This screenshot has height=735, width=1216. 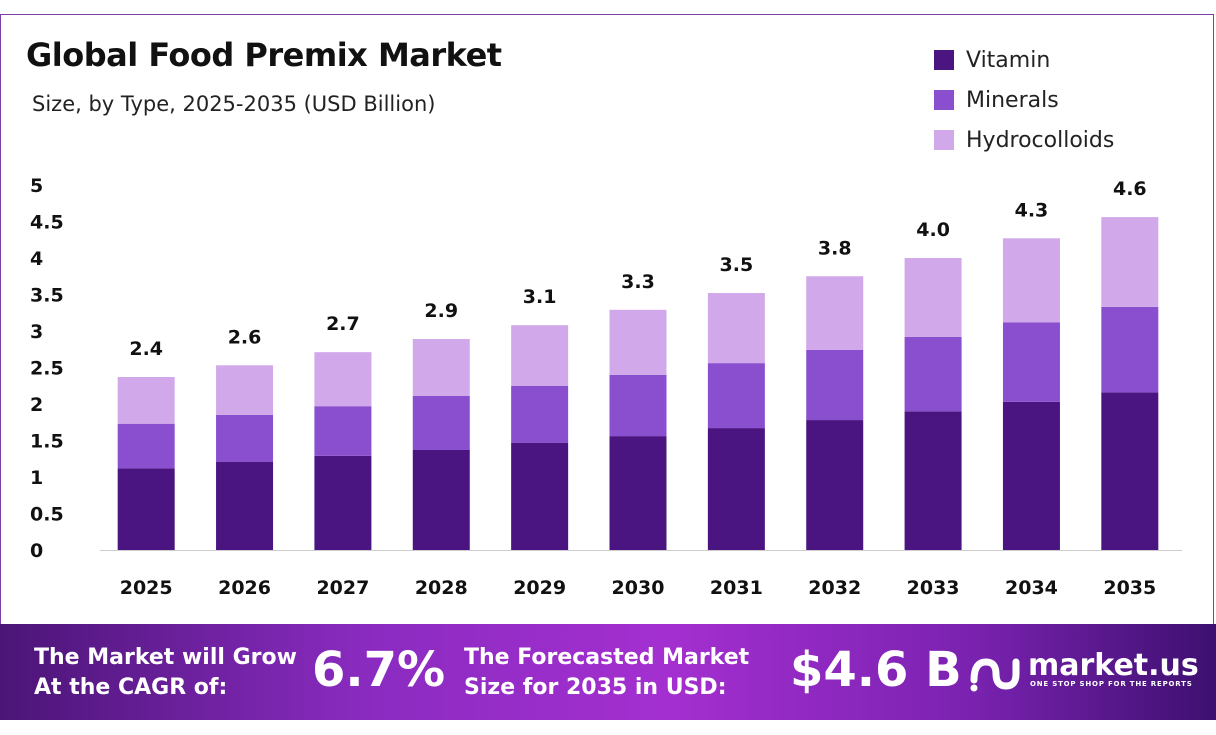 I want to click on legend-item-hydrocolloids: Hydrocolloids, so click(x=1024, y=140).